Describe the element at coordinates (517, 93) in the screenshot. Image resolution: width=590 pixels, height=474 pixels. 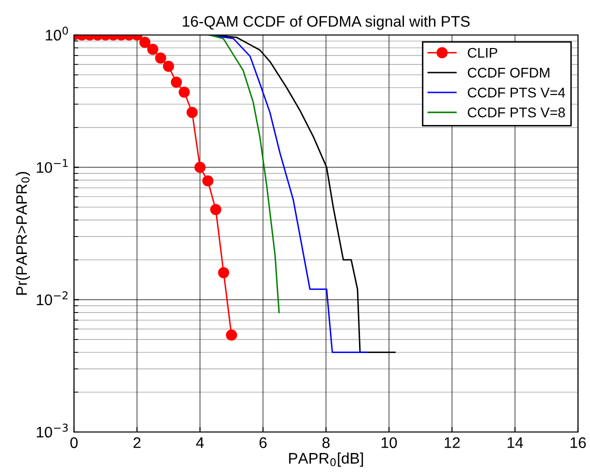
I see `legend-label: CCDF PTS V=4` at that location.